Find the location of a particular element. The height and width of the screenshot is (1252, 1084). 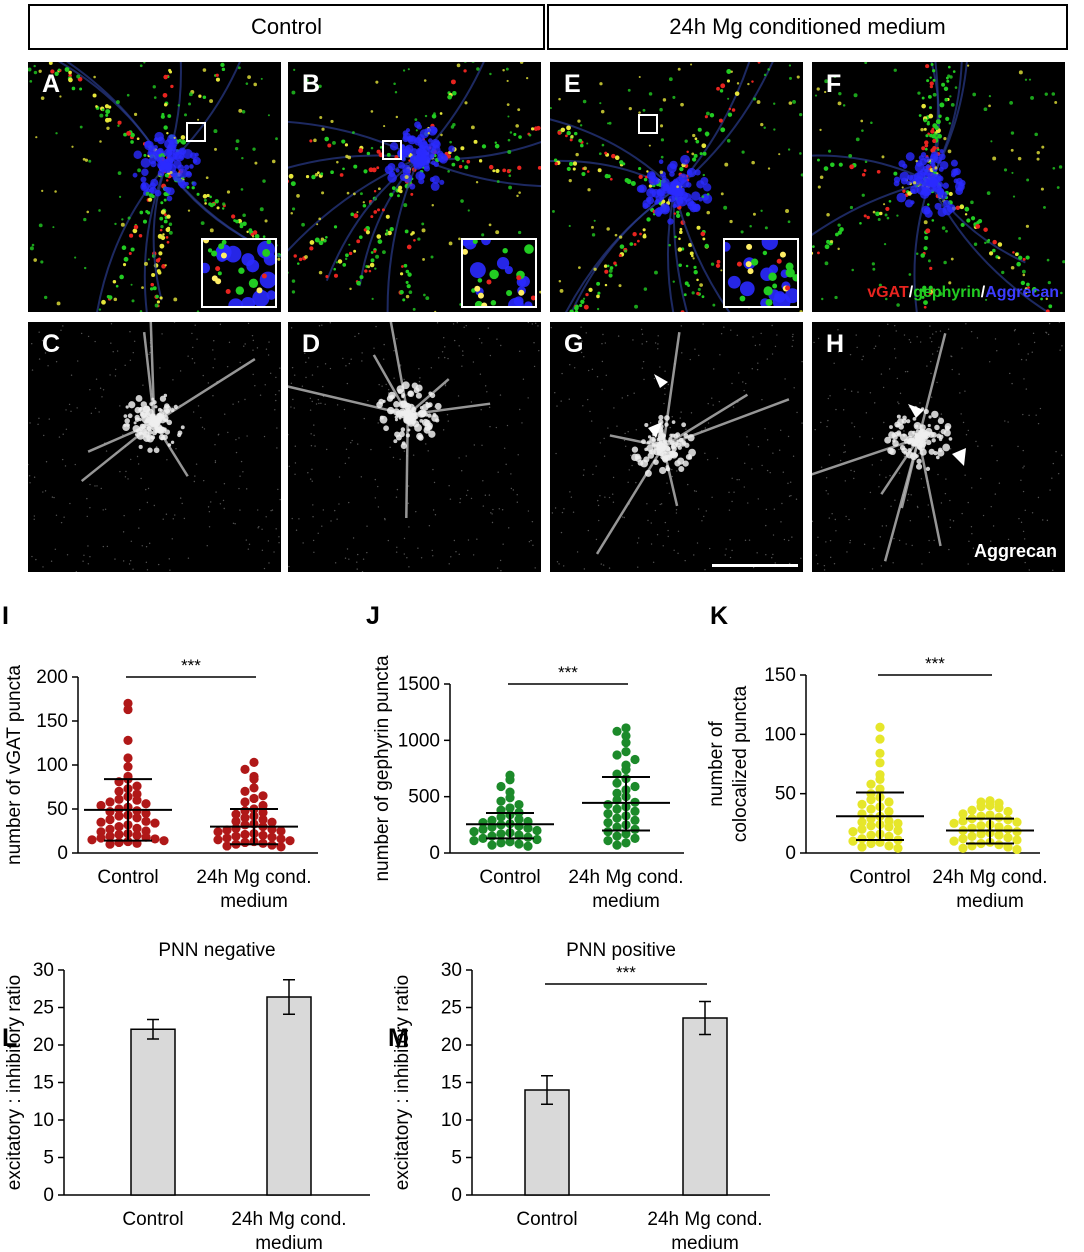

y-tick-label: 25 is located at coordinates (43, 1008).